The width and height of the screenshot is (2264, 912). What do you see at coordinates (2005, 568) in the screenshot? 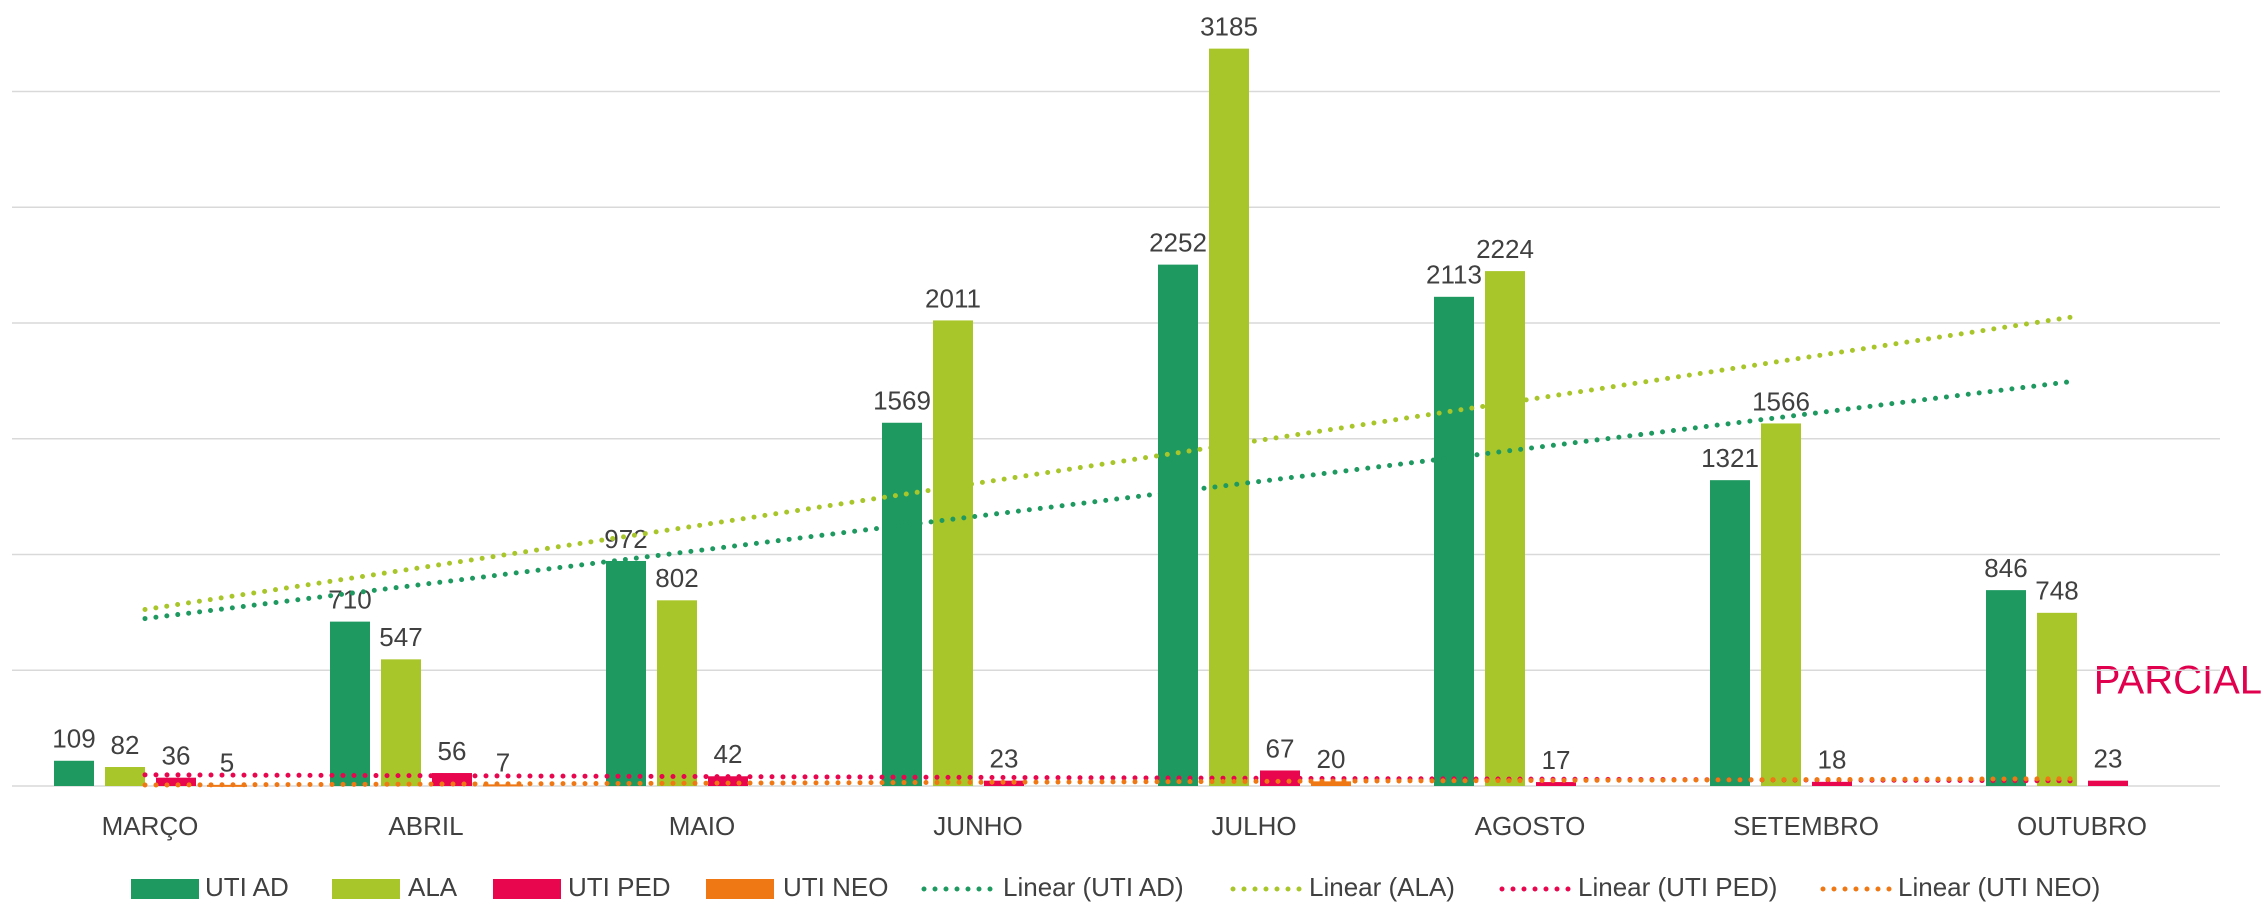
I see `data-label: 846` at bounding box center [2005, 568].